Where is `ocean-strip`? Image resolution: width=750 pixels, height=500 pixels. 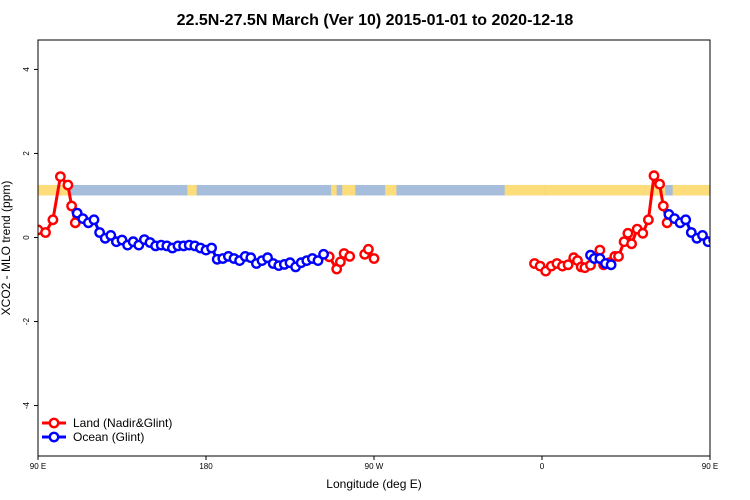 ocean-strip is located at coordinates (374, 190).